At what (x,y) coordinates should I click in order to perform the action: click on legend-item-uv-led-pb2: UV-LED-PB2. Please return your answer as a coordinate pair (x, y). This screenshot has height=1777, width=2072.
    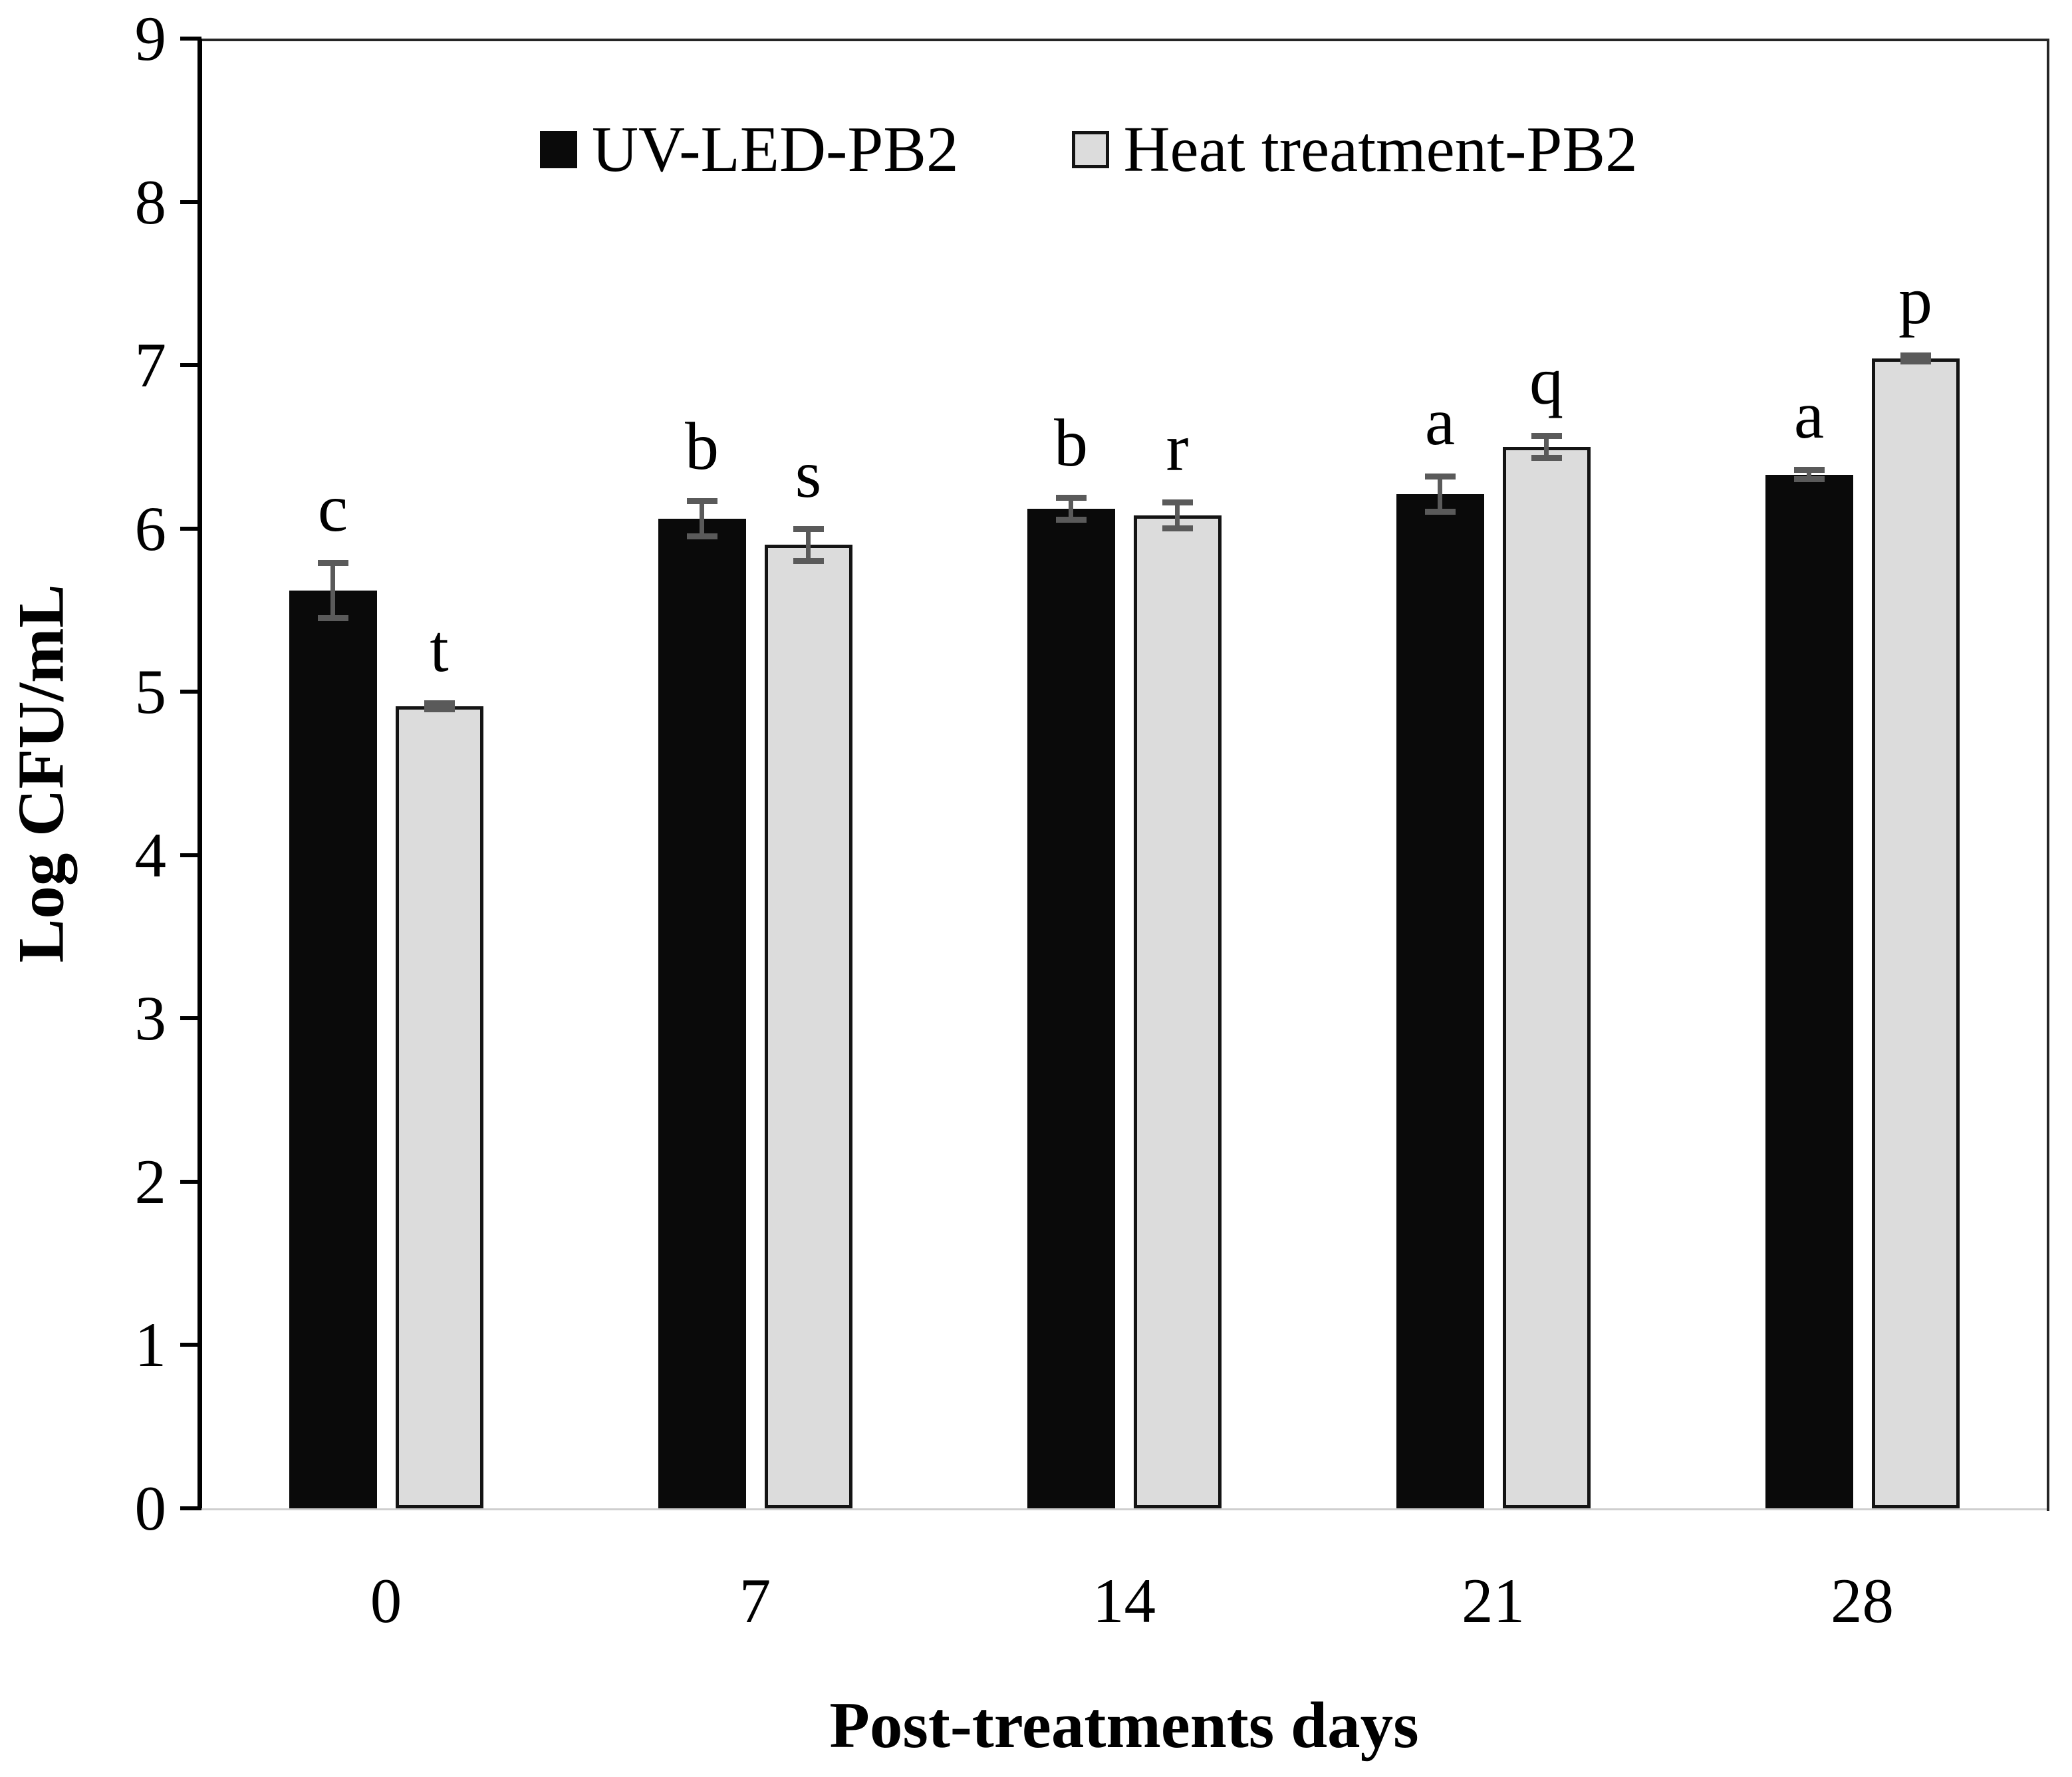
    Looking at the image, I should click on (749, 149).